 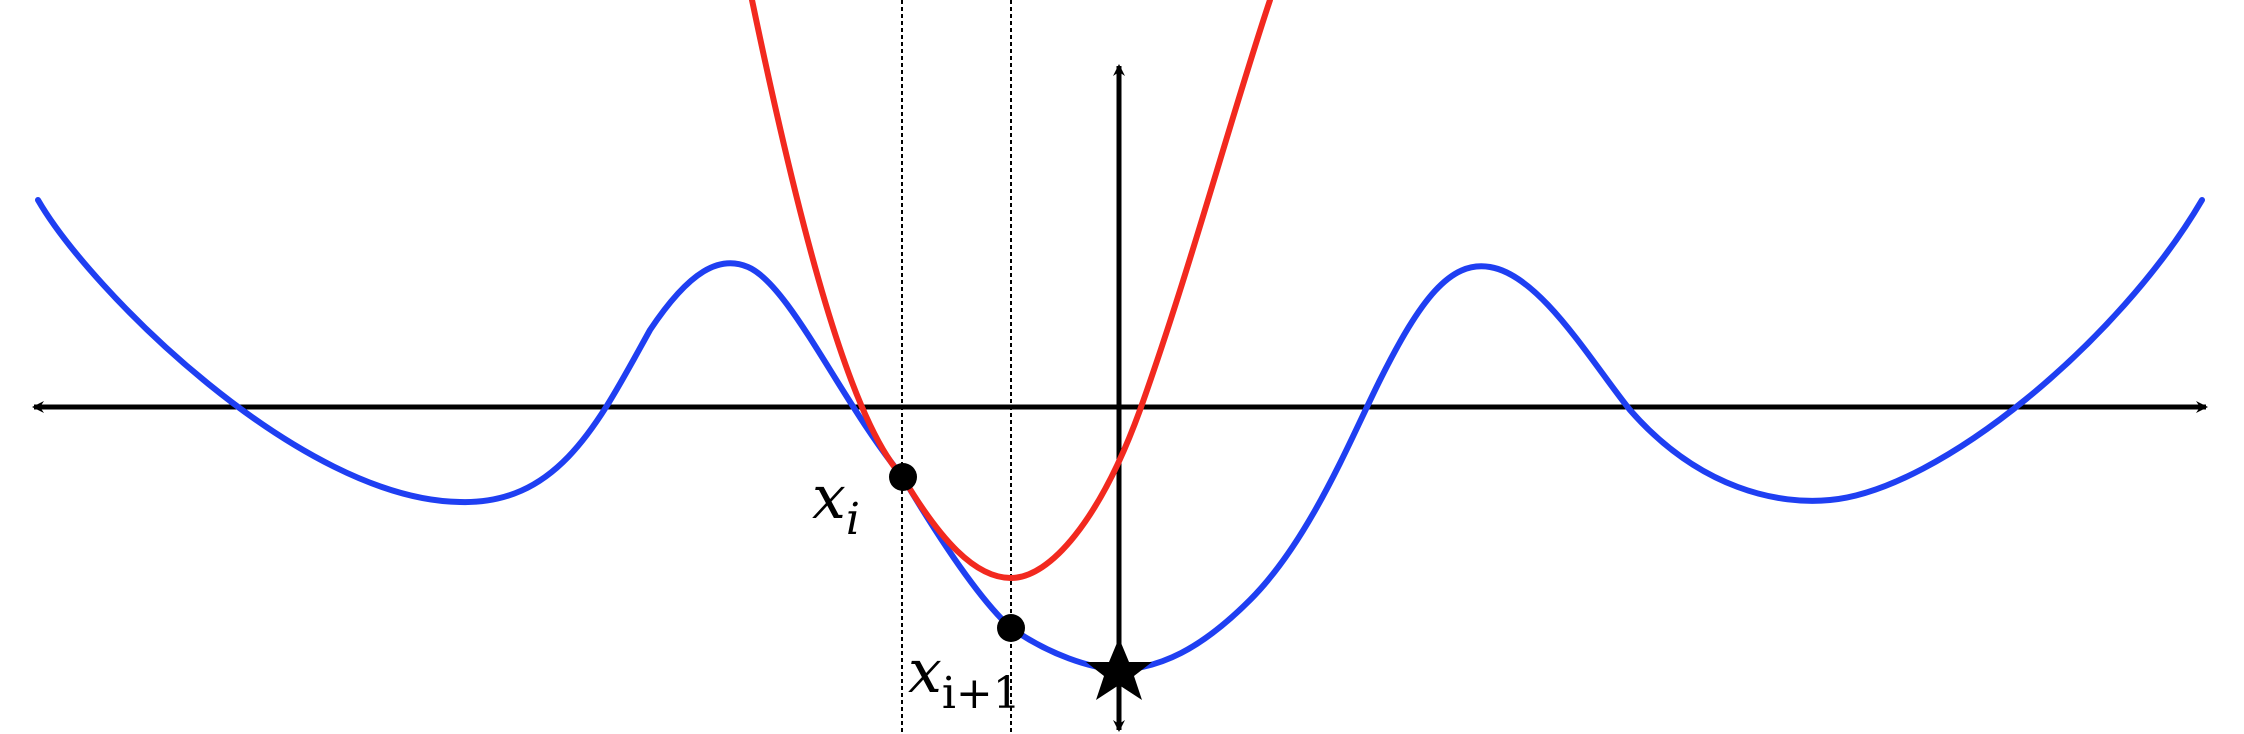 What do you see at coordinates (836, 504) in the screenshot?
I see `label-xi: xi` at bounding box center [836, 504].